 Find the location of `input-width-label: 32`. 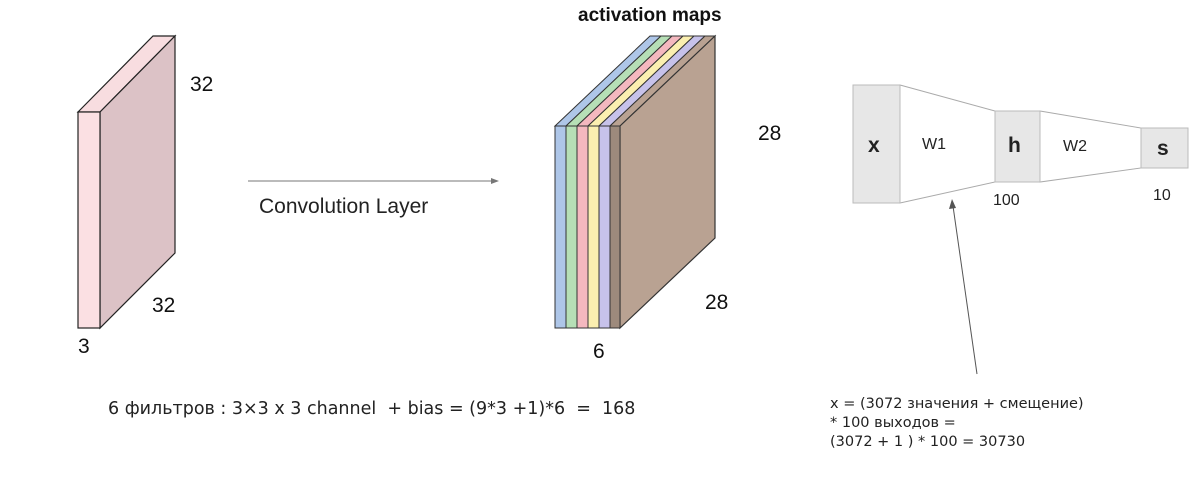

input-width-label: 32 is located at coordinates (163, 305).